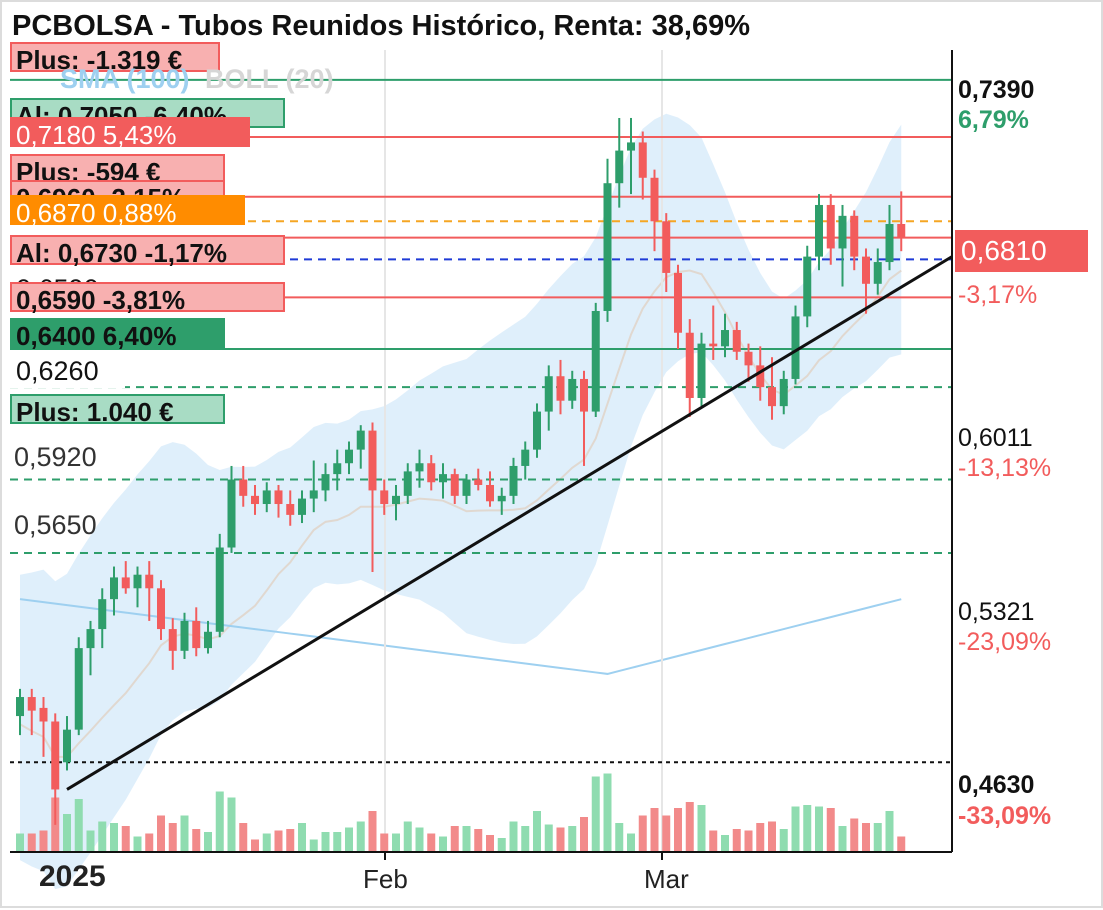 The width and height of the screenshot is (1103, 910). I want to click on date-label-year: 2025, so click(72, 876).